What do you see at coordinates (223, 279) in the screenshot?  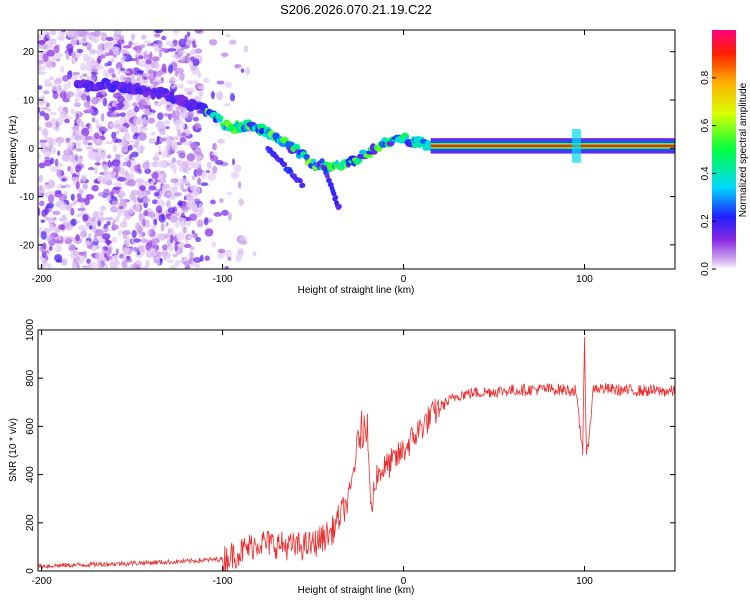 I see `spectrogram-xtick-label: -100` at bounding box center [223, 279].